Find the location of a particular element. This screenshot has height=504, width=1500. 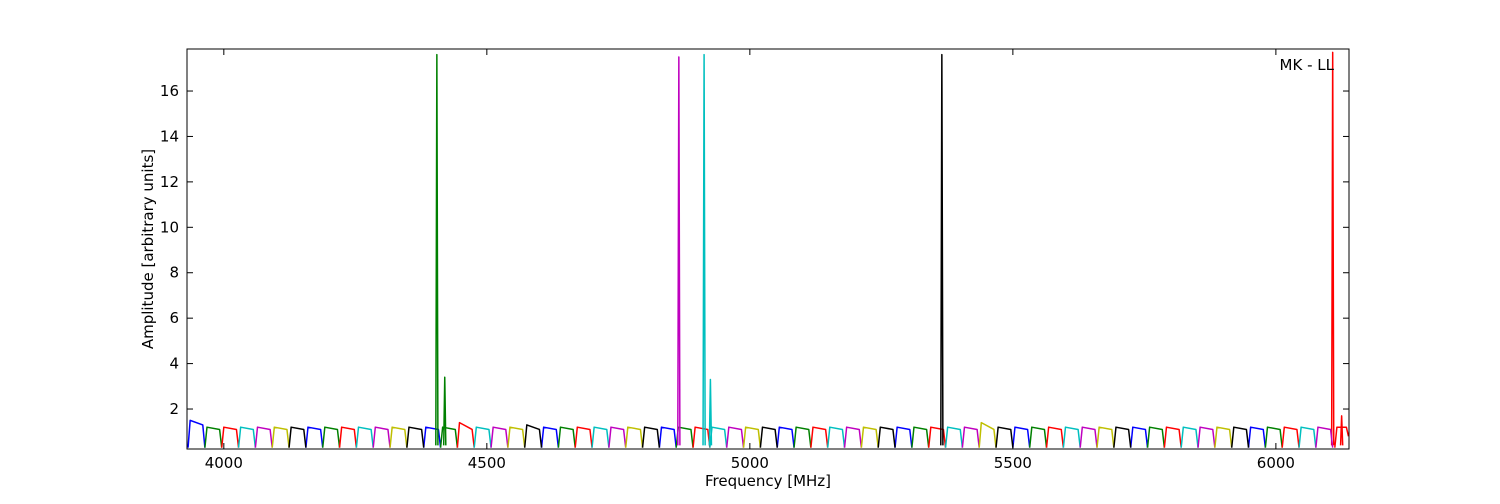

y-tick-label: 10 is located at coordinates (169, 227).